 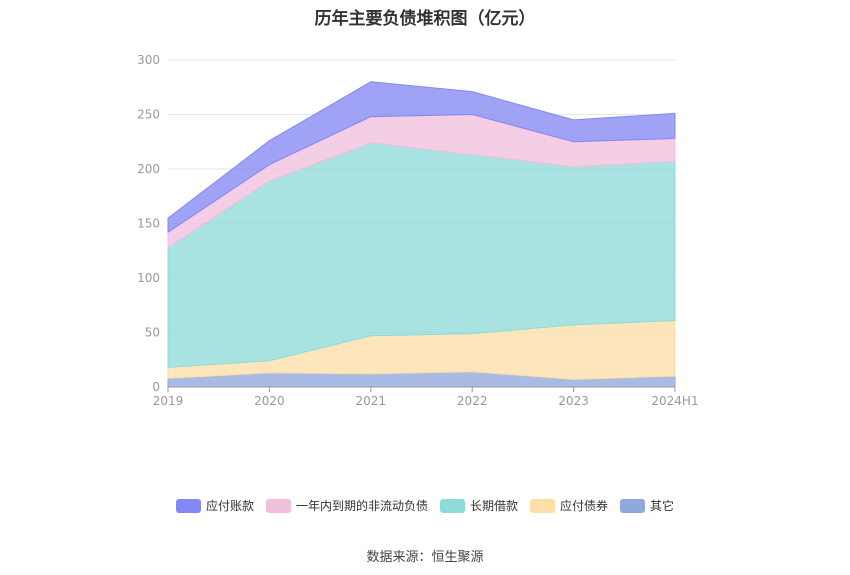 I want to click on legend-label: 应付账款, so click(x=229, y=506).